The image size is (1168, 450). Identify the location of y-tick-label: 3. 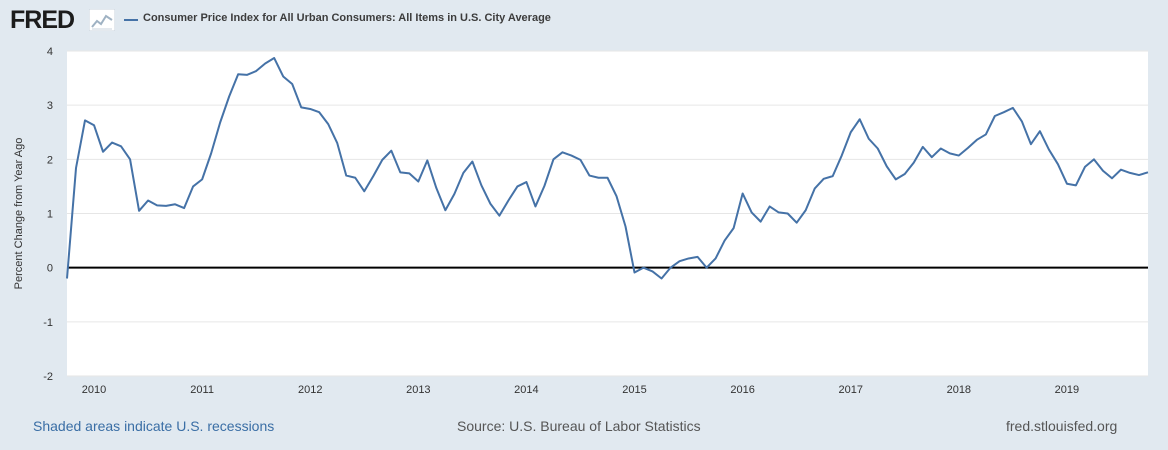
(50, 106).